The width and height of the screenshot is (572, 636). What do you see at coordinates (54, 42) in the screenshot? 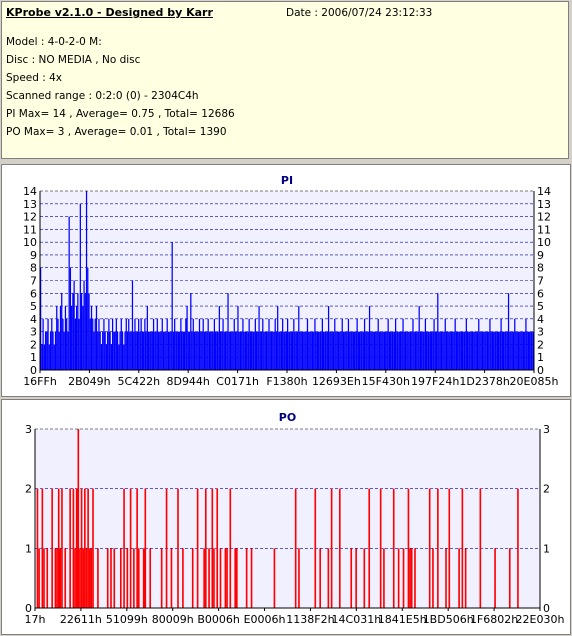
I see `model-line: Model : 4-0-2-0 M:` at bounding box center [54, 42].